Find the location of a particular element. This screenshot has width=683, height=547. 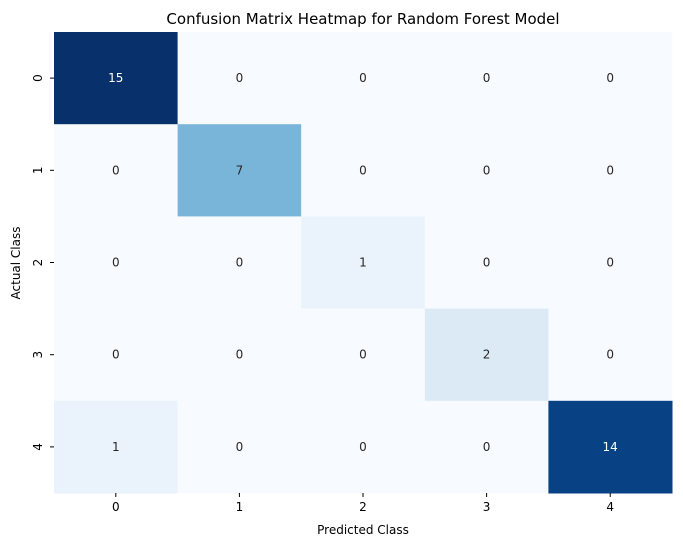

heatmap-cell-r1-c1 is located at coordinates (239, 170).